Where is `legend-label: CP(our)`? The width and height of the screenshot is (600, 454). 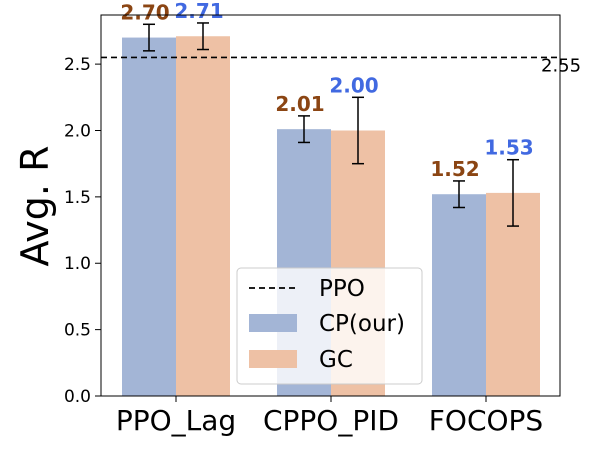 legend-label: CP(our) is located at coordinates (362, 324).